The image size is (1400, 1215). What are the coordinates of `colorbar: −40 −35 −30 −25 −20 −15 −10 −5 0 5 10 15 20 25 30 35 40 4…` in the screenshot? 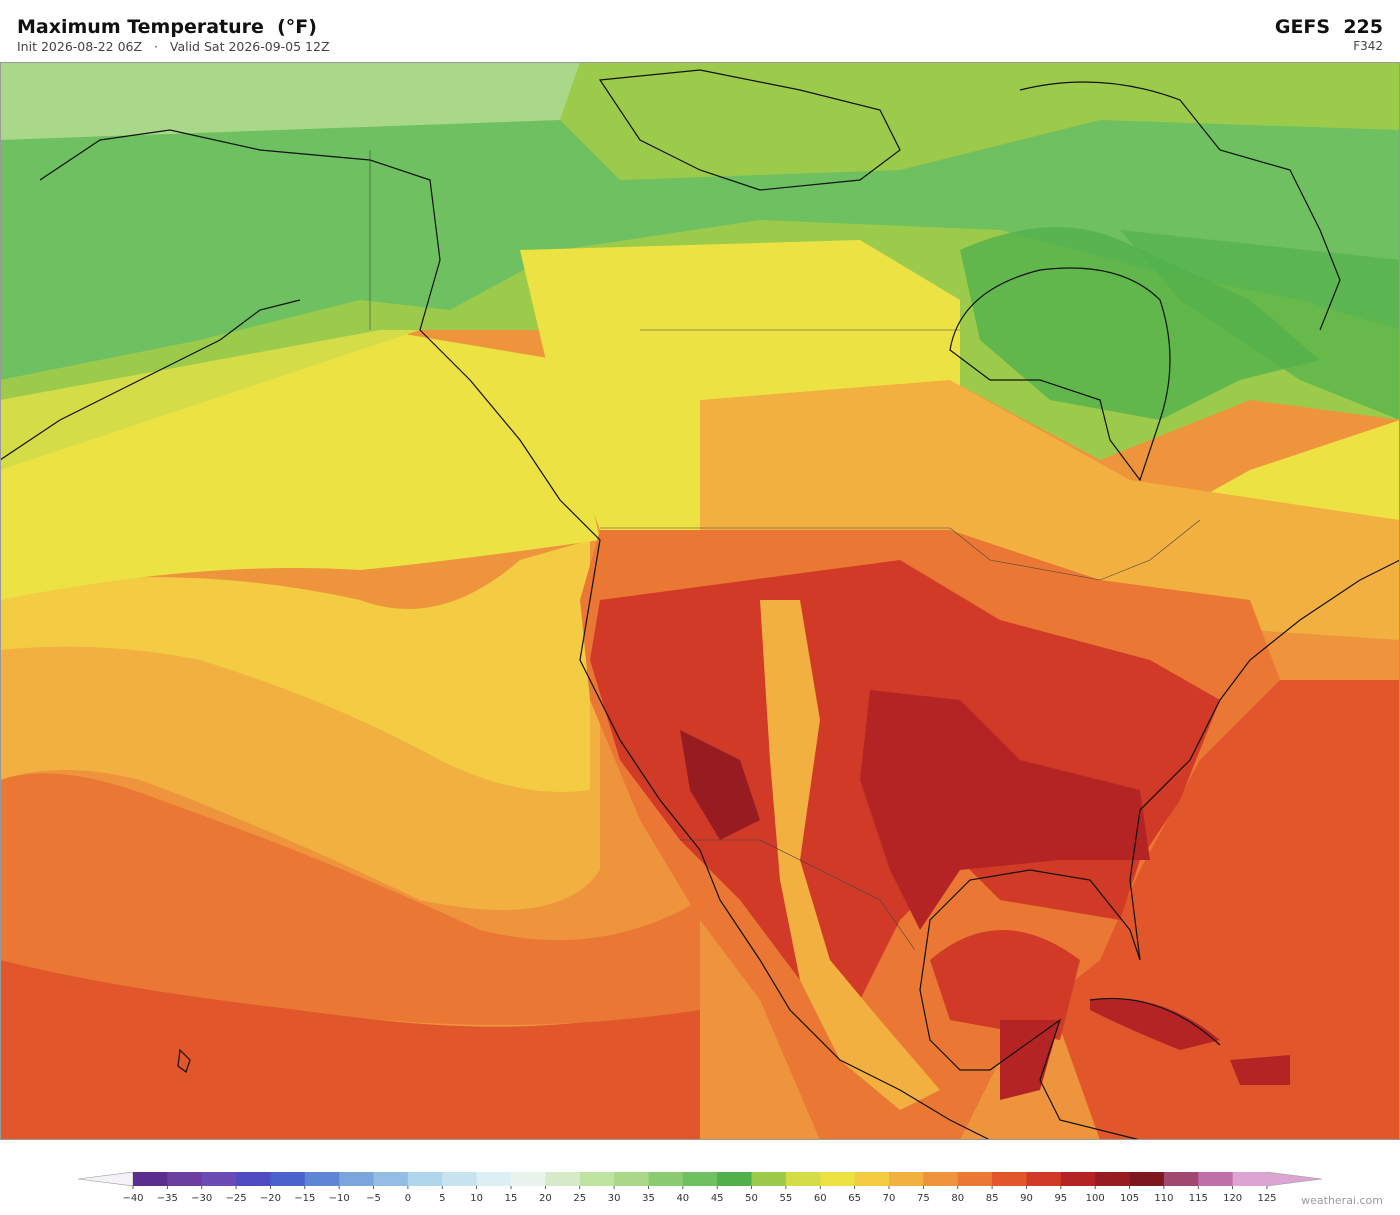 It's located at (730, 1189).